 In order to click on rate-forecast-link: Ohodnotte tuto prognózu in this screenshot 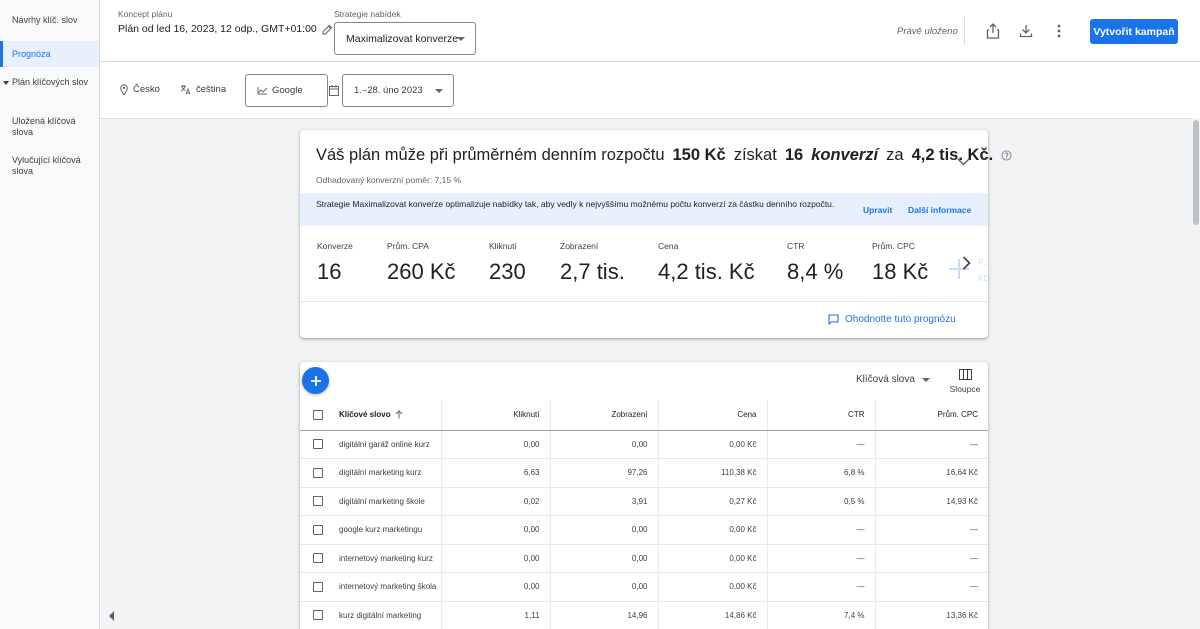, I will do `click(892, 319)`.